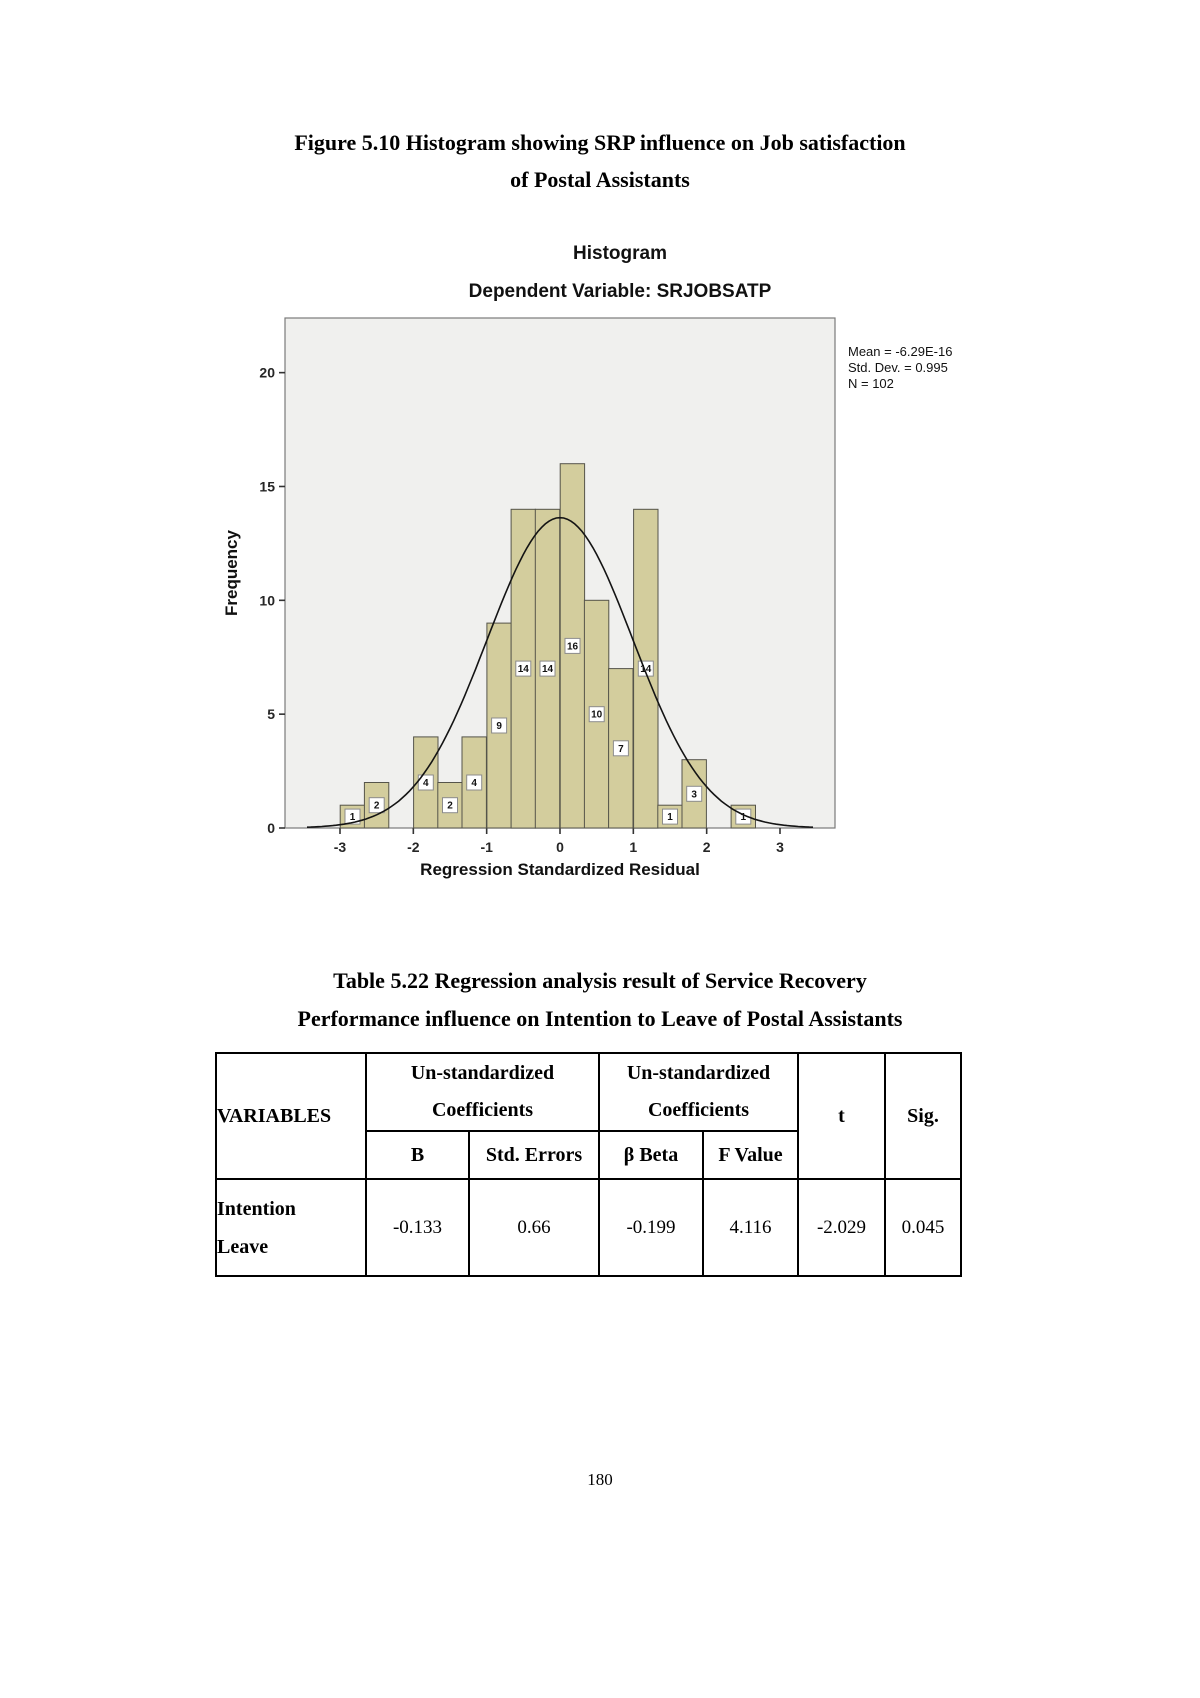 The height and width of the screenshot is (1698, 1200). What do you see at coordinates (923, 1227) in the screenshot?
I see `cell-sig: 0.045` at bounding box center [923, 1227].